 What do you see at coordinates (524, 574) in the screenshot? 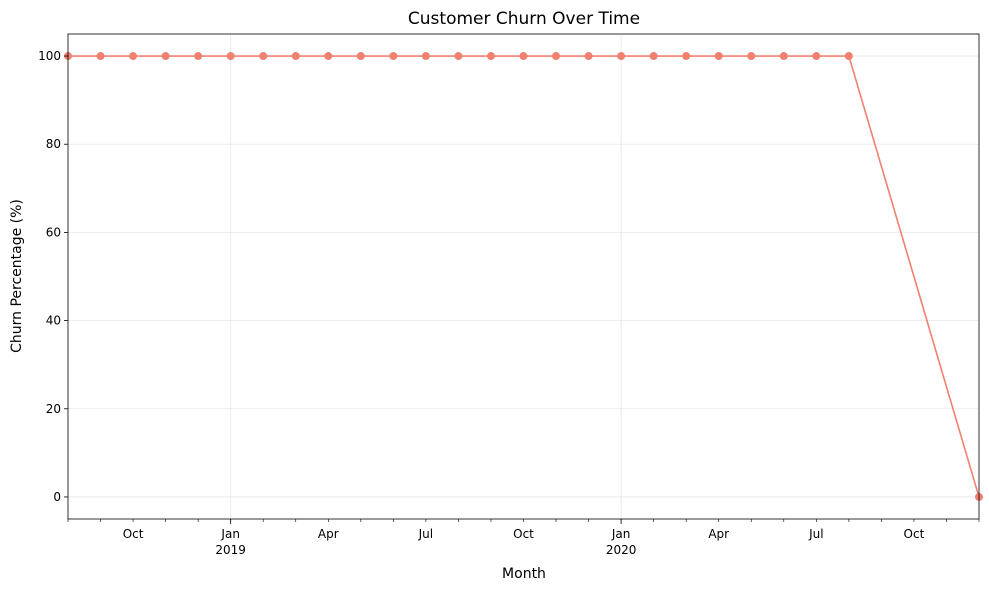
I see `x-axis-label: Month` at bounding box center [524, 574].